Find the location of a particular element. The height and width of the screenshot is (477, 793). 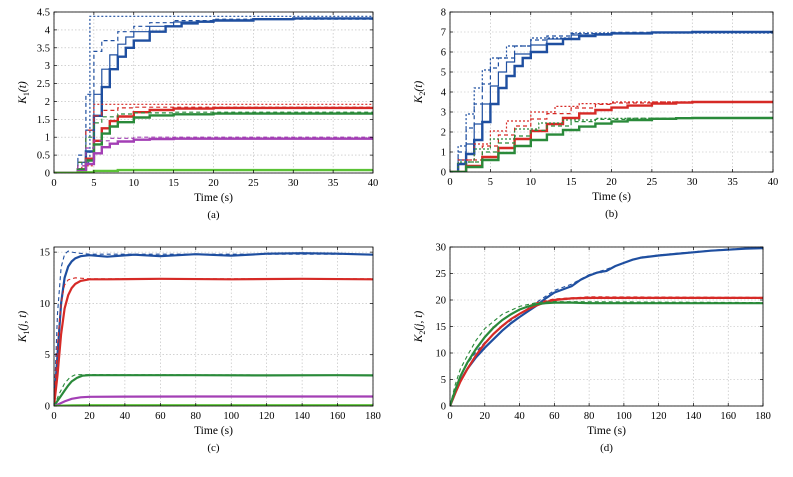

panel-label: (d) is located at coordinates (606, 448).